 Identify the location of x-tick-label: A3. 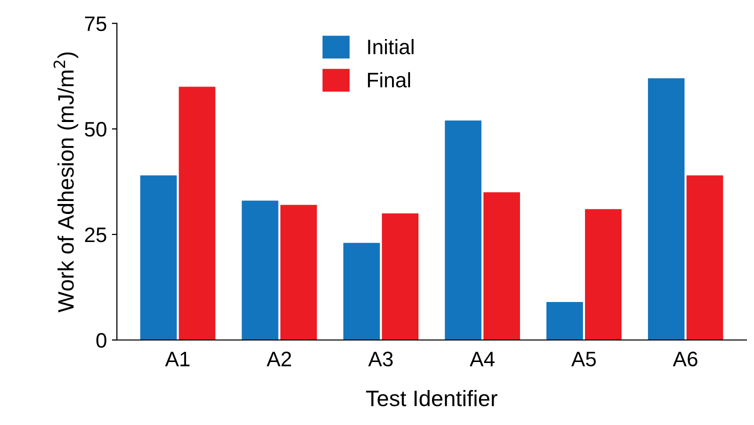
(380, 359).